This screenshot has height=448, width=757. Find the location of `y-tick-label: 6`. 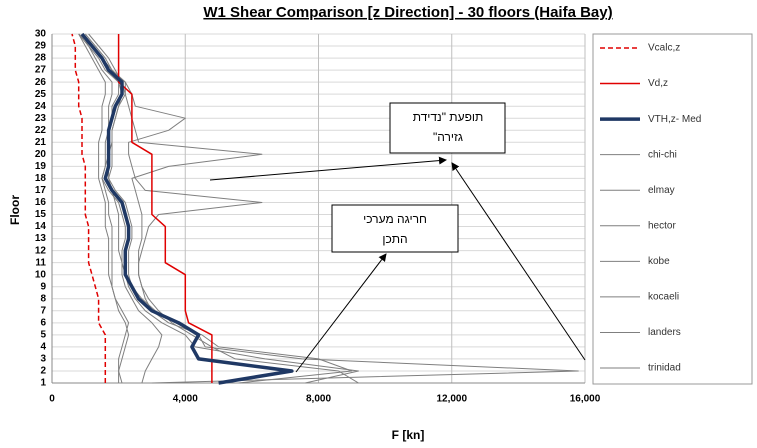

y-tick-label: 6 is located at coordinates (43, 322).